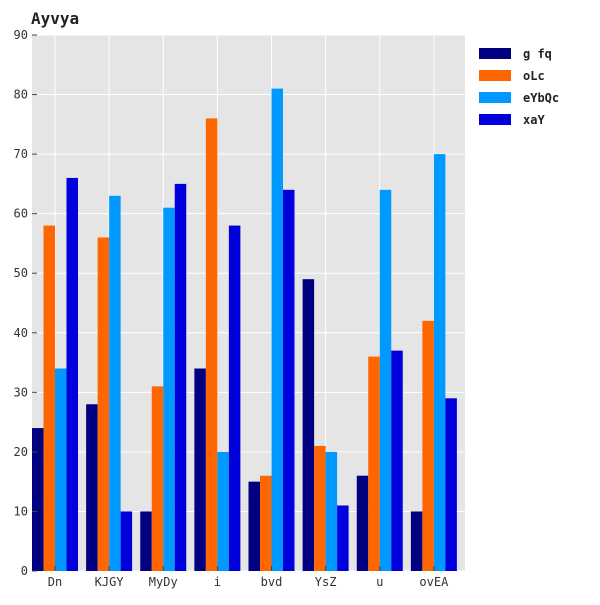  What do you see at coordinates (234, 398) in the screenshot?
I see `bar-xaY-i` at bounding box center [234, 398].